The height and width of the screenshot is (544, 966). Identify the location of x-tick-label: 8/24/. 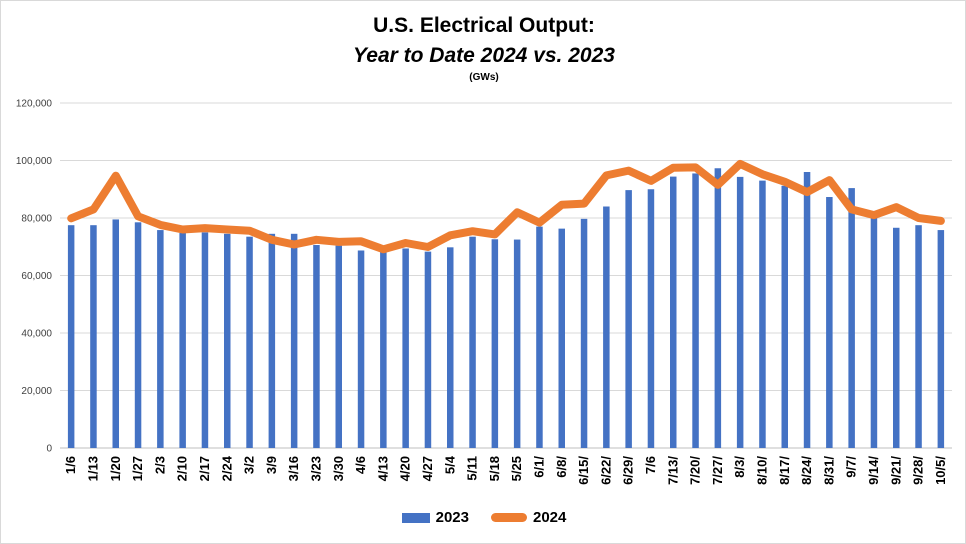
(806, 470).